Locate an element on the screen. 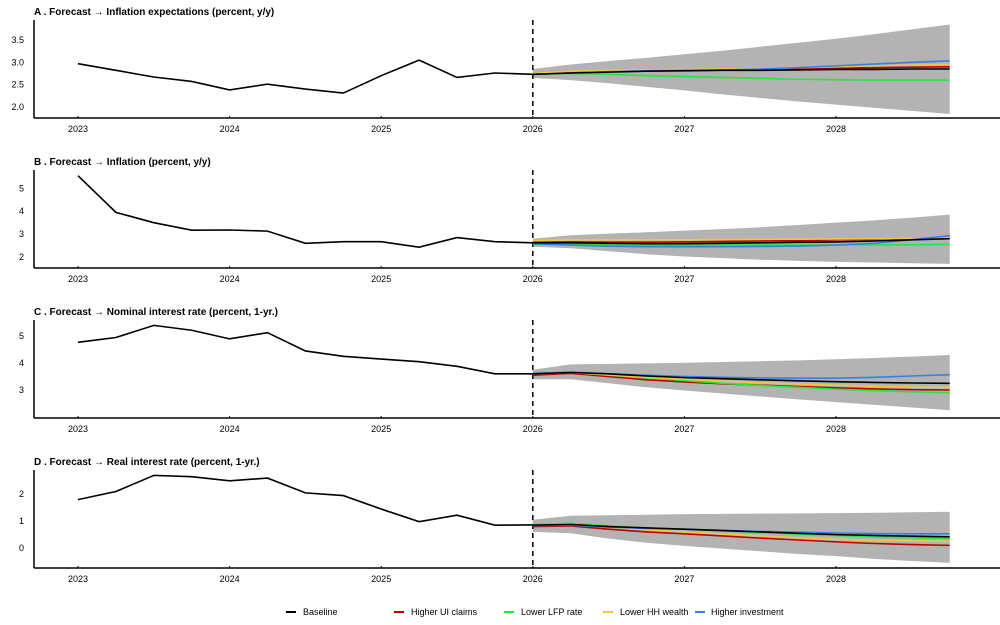 The height and width of the screenshot is (625, 1000). y-tick-label: 2.0 is located at coordinates (17, 107).